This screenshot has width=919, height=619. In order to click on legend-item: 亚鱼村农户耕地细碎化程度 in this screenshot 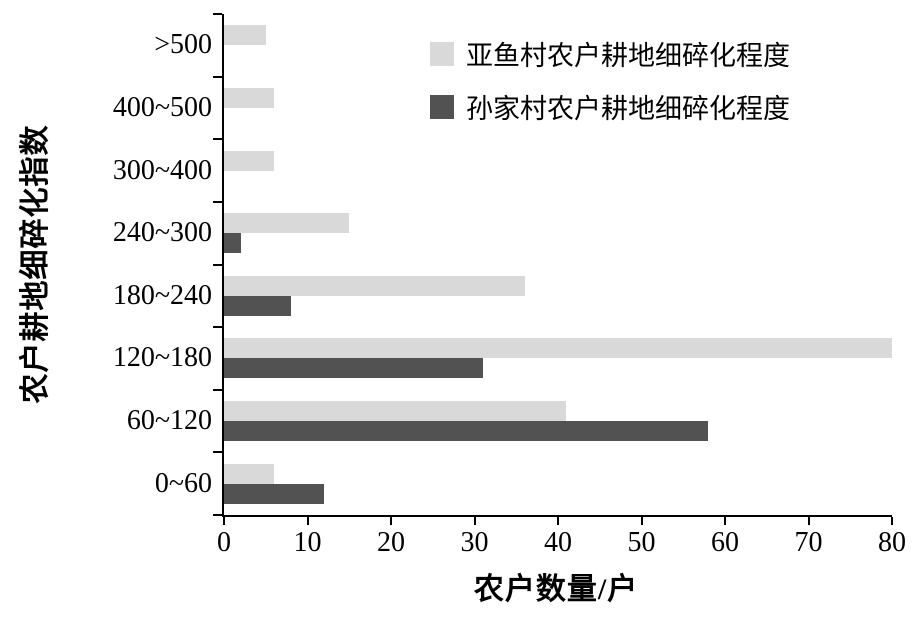, I will do `click(610, 53)`.